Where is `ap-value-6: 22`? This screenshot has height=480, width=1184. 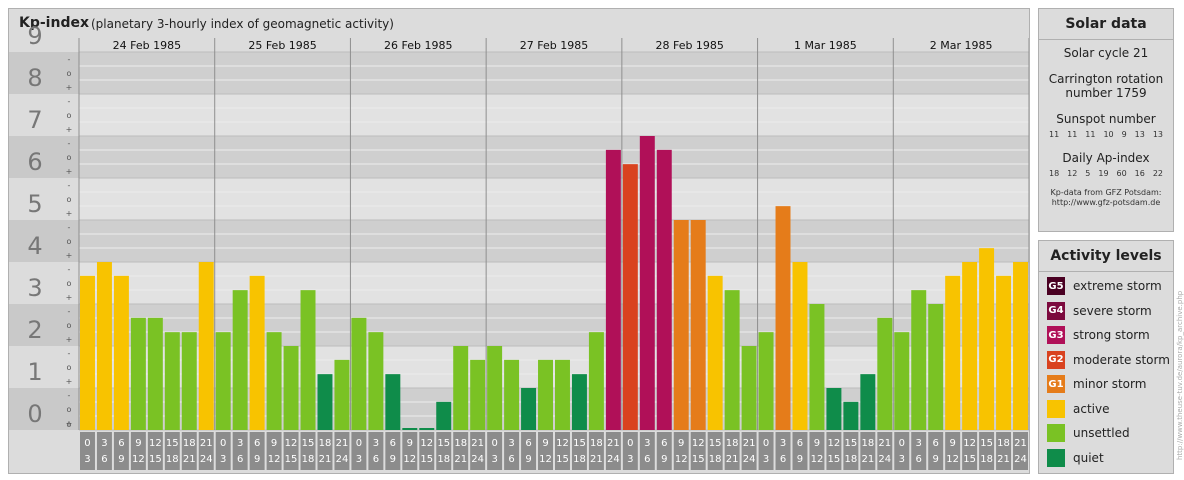 ap-value-6: 22 is located at coordinates (1158, 173).